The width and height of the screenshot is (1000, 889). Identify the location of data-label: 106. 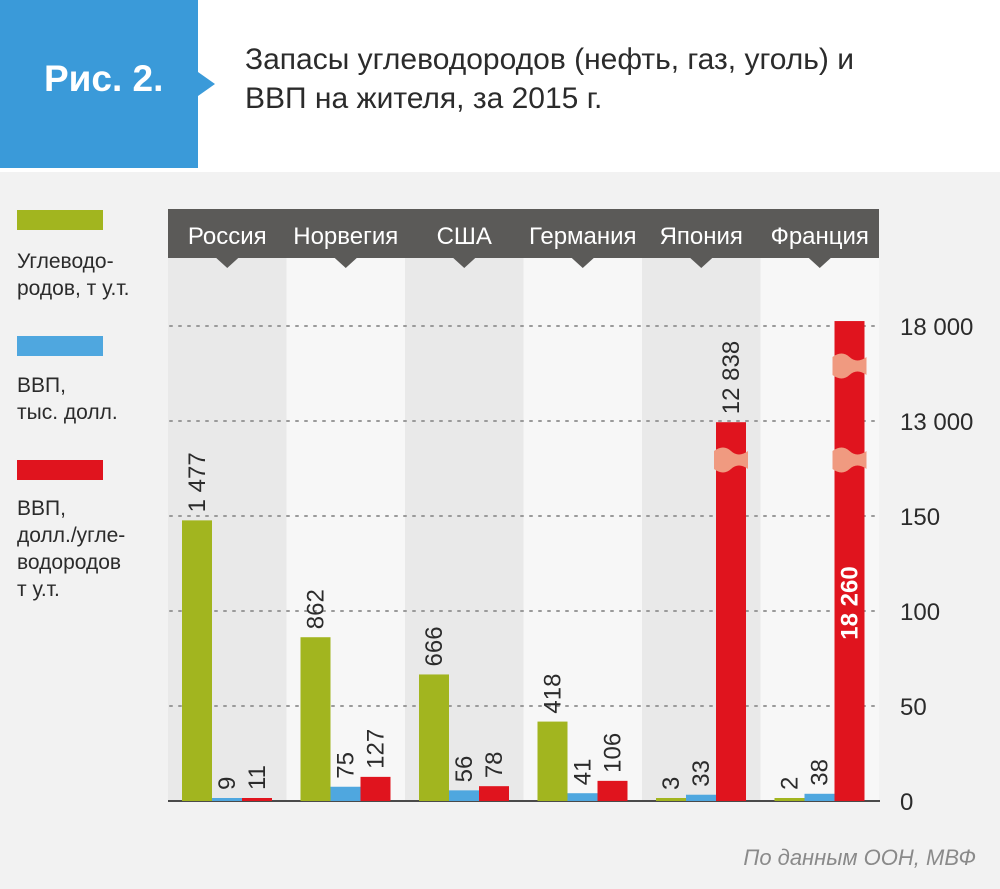
(613, 753).